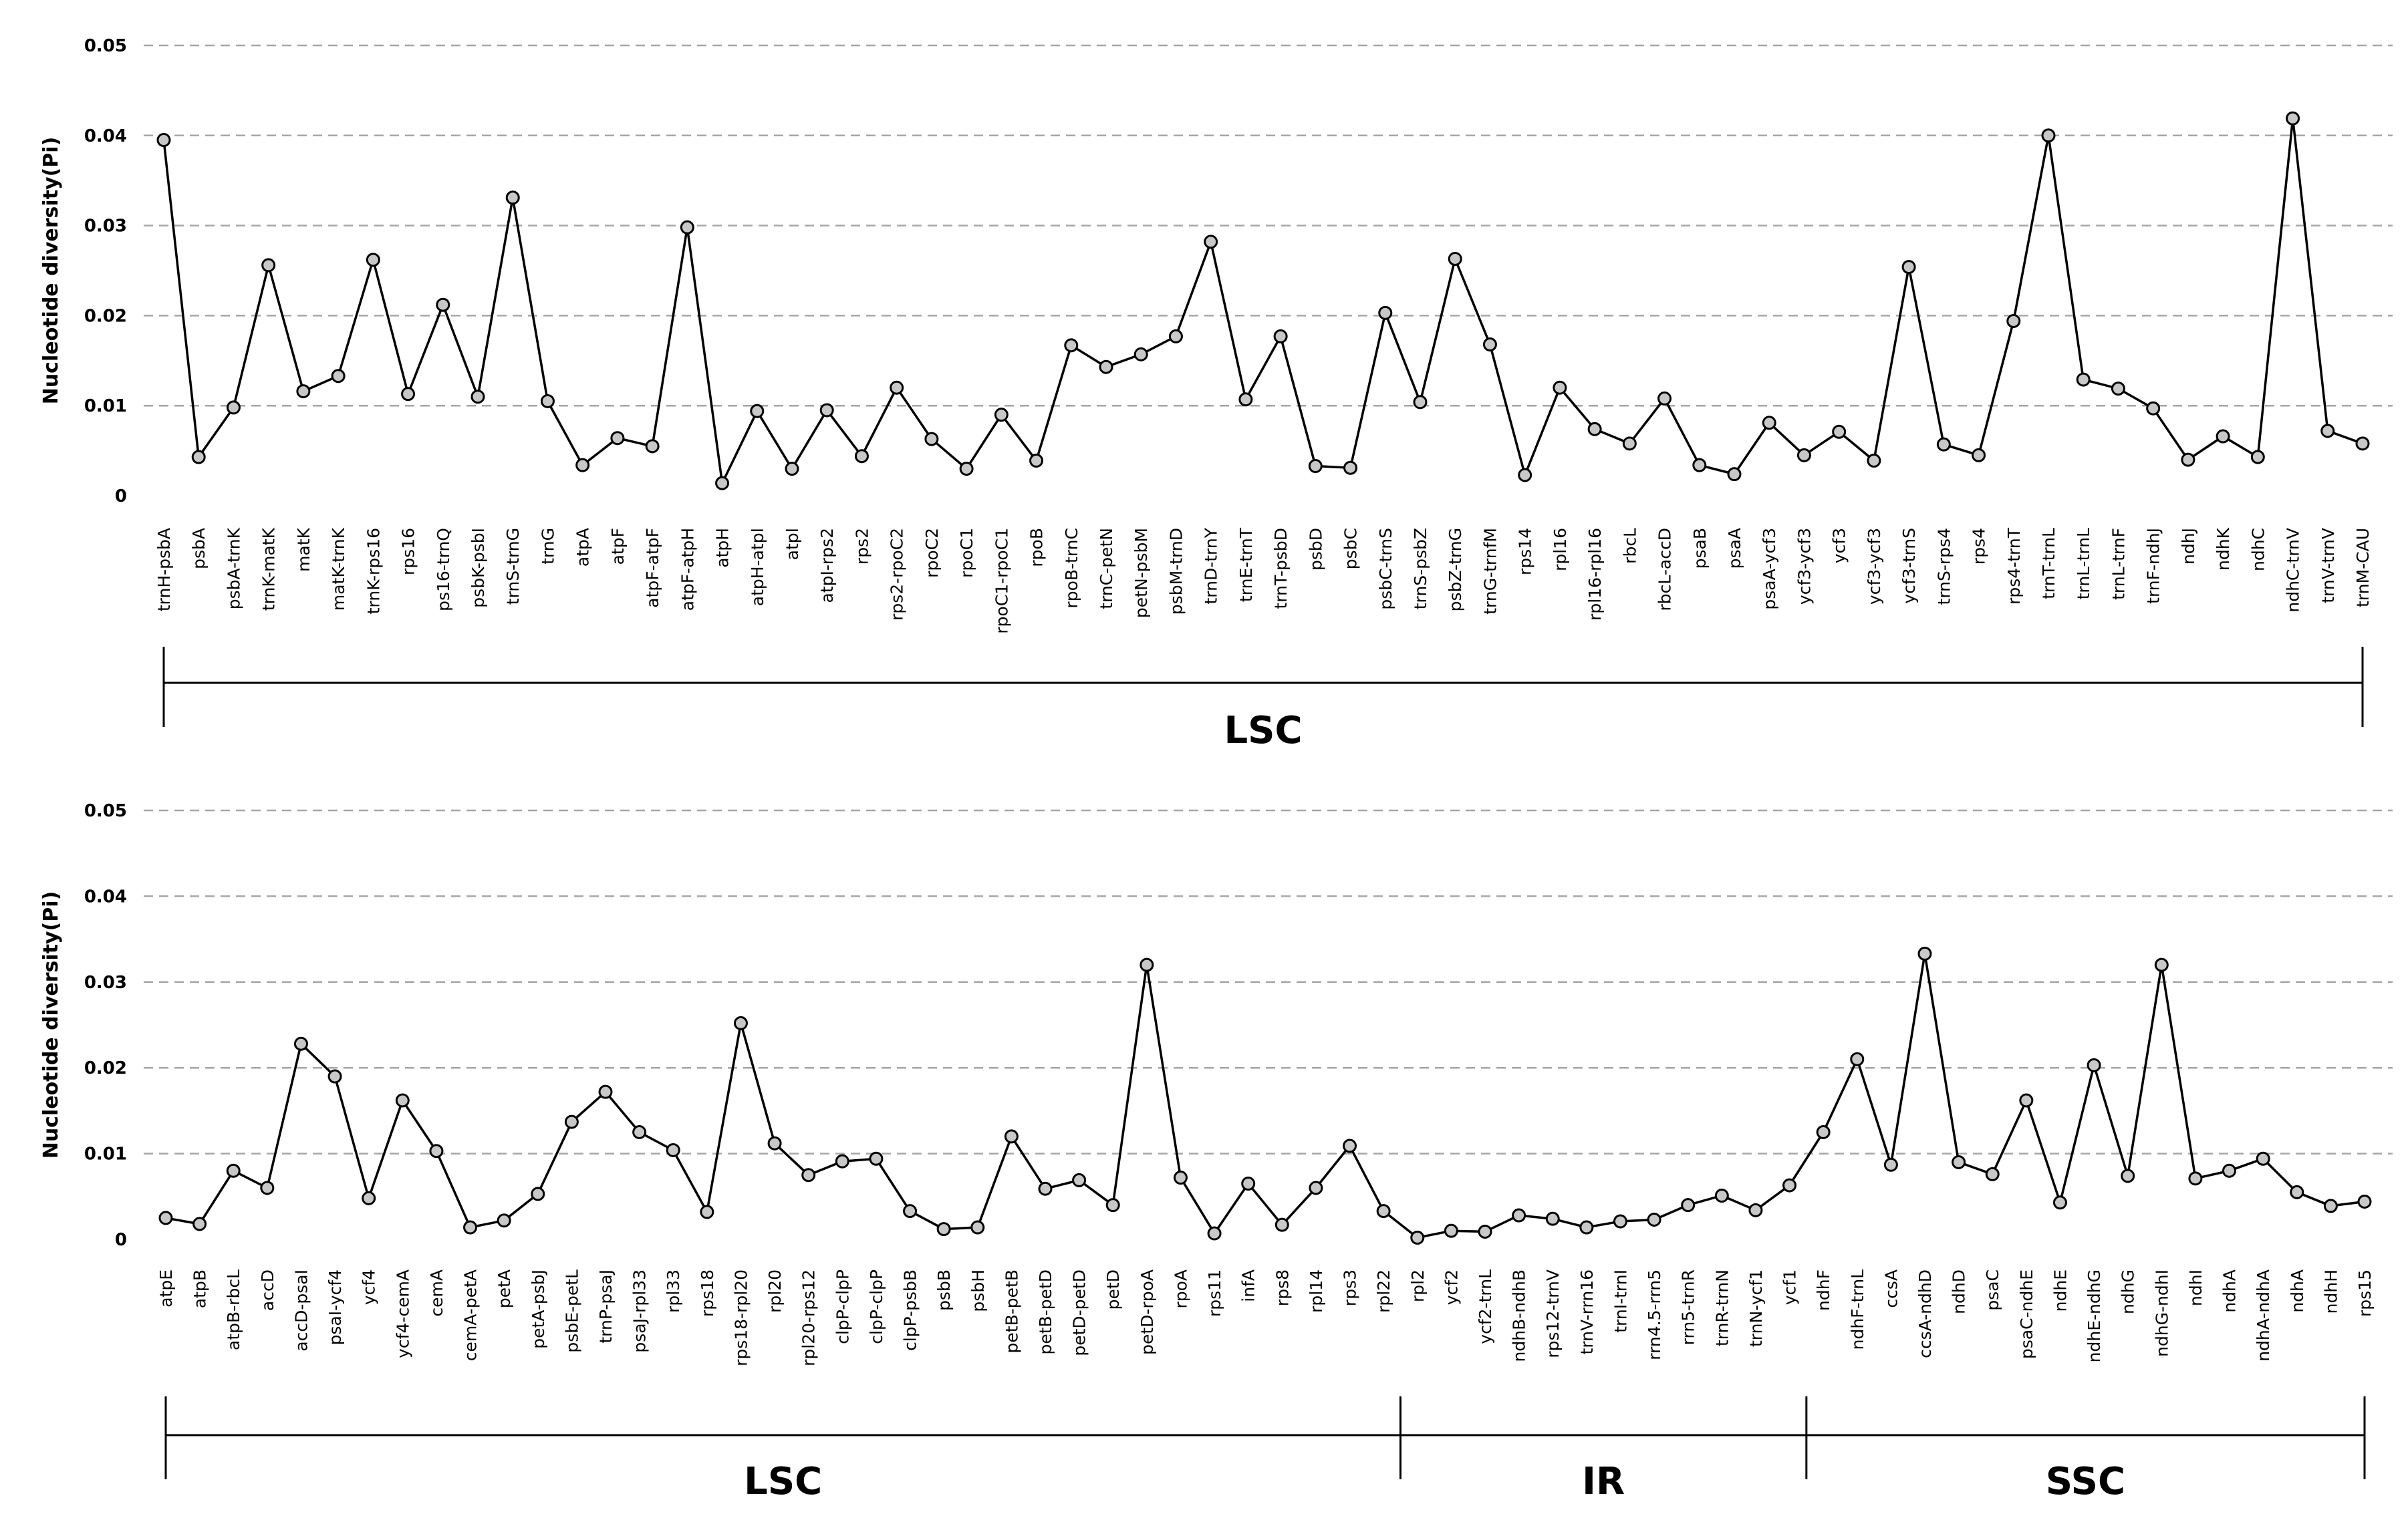 The height and width of the screenshot is (1514, 2408). Describe the element at coordinates (2083, 563) in the screenshot. I see `x-tick-label: trnL-trnL` at that location.